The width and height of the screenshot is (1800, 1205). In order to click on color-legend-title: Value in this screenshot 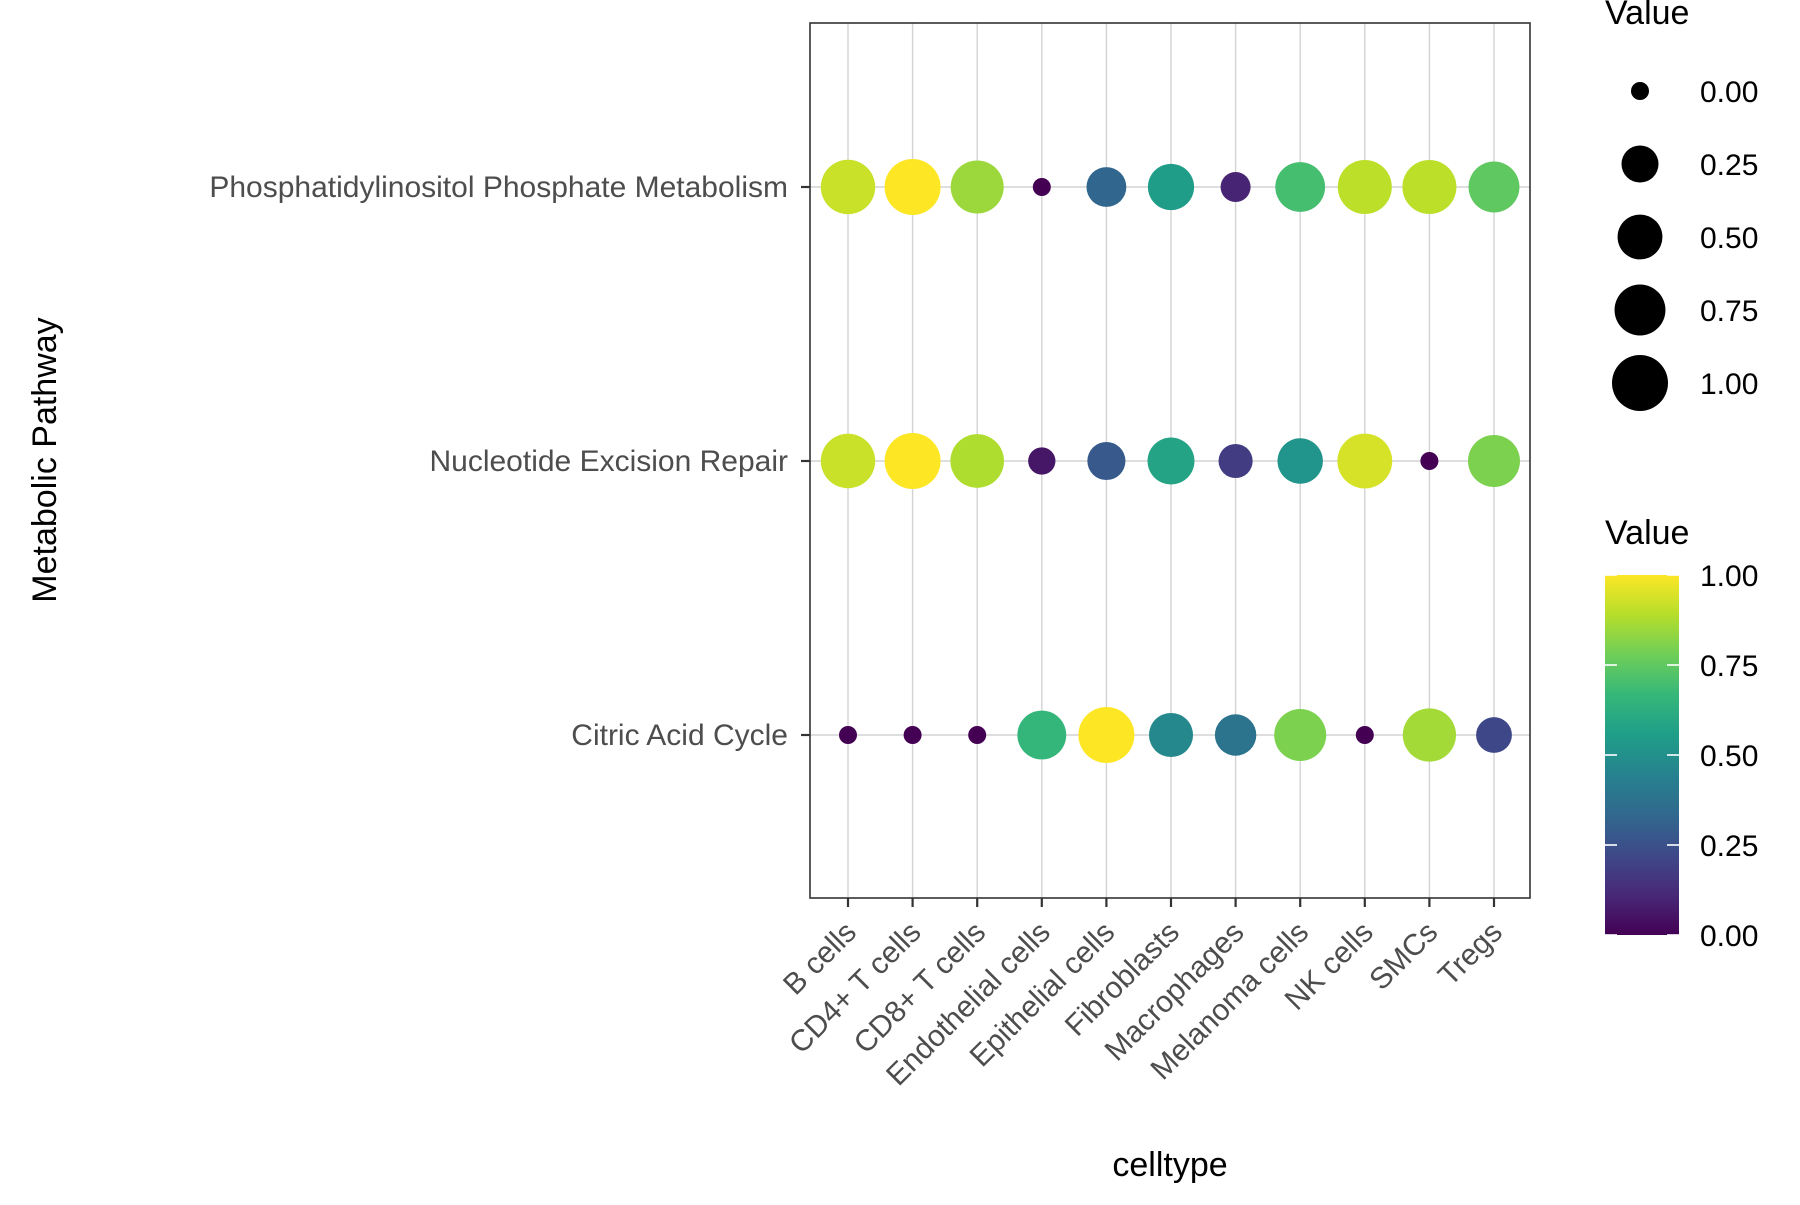, I will do `click(1647, 533)`.